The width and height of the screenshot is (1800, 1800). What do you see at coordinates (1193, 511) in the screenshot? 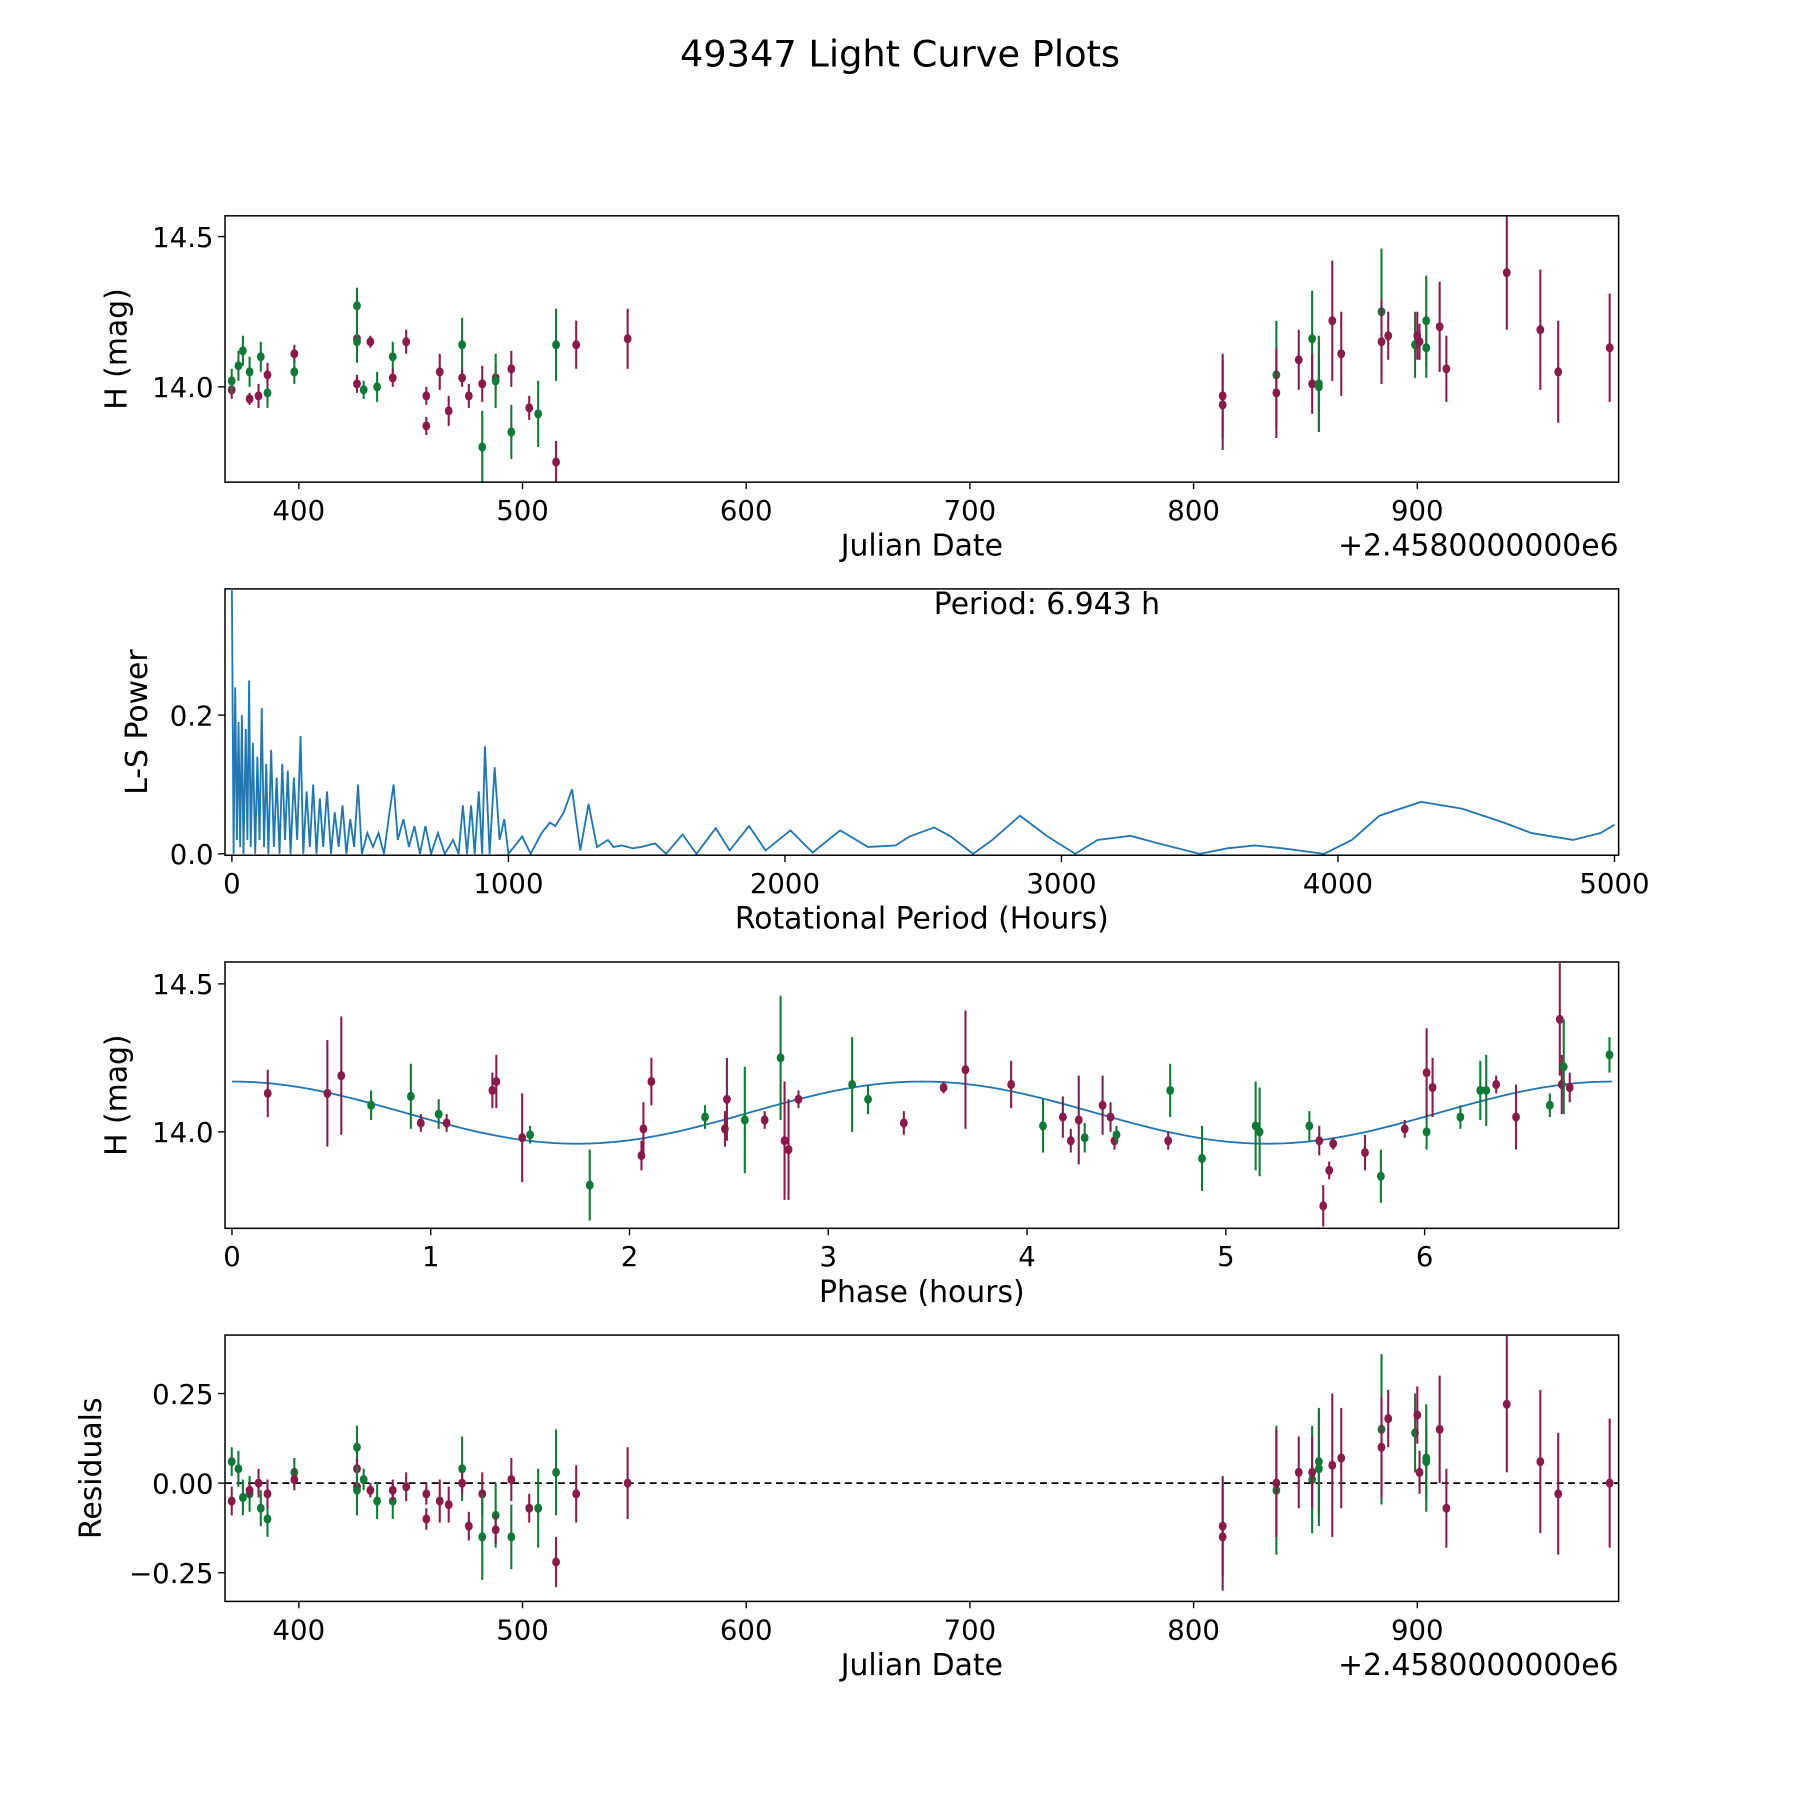
I see `x-tick-label: 800` at bounding box center [1193, 511].